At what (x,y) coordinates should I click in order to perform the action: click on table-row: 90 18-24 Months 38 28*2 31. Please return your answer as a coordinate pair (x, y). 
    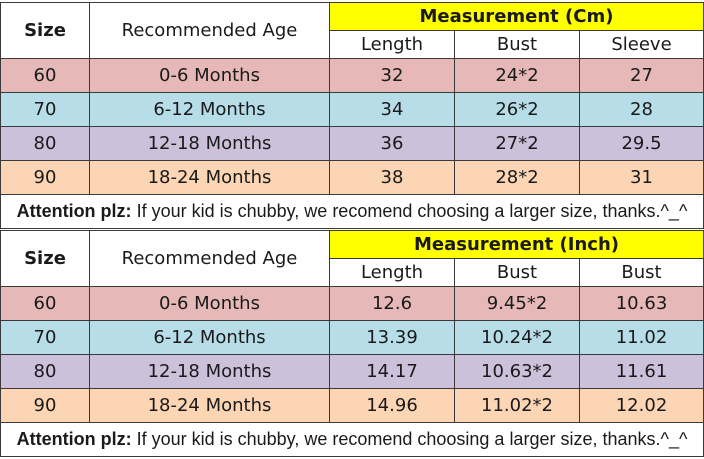
    Looking at the image, I should click on (352, 177).